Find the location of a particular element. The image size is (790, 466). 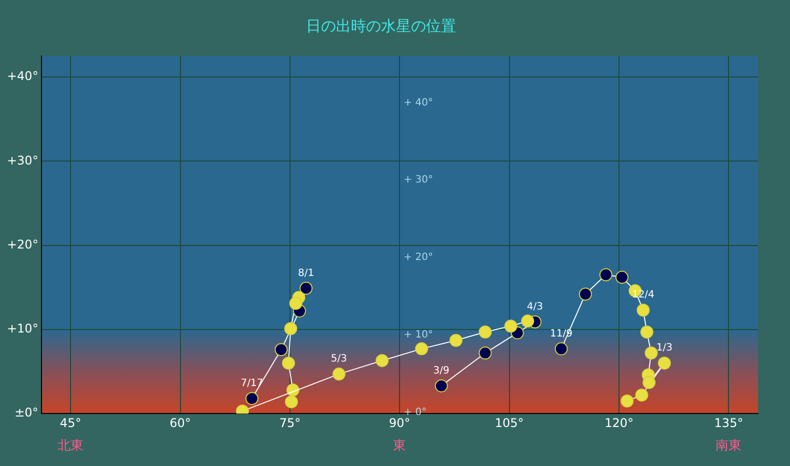

y2-tick-label: + 10° is located at coordinates (418, 334).